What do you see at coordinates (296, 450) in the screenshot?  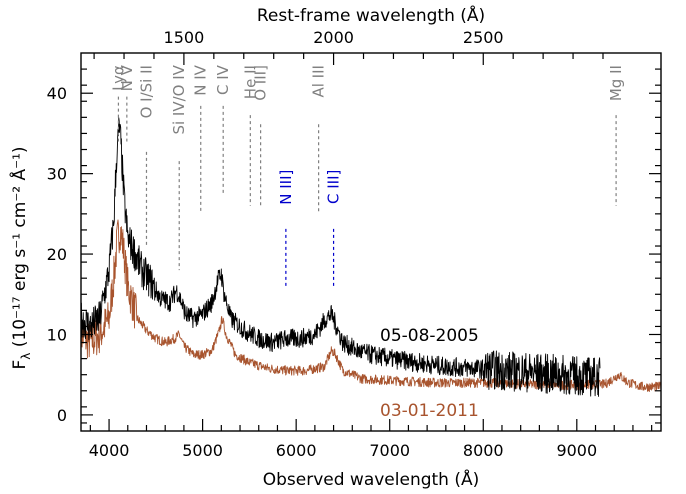 I see `x-tick-label: 6000` at bounding box center [296, 450].